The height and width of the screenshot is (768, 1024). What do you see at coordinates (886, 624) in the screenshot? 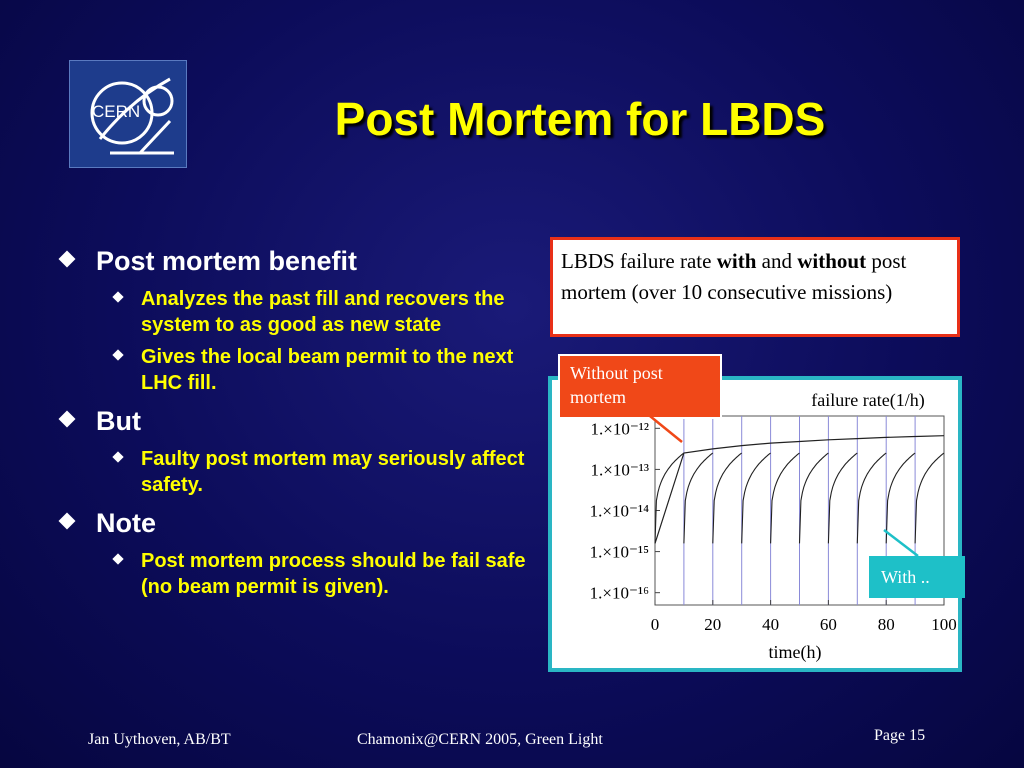
I see `x-tick-label: 80` at bounding box center [886, 624].